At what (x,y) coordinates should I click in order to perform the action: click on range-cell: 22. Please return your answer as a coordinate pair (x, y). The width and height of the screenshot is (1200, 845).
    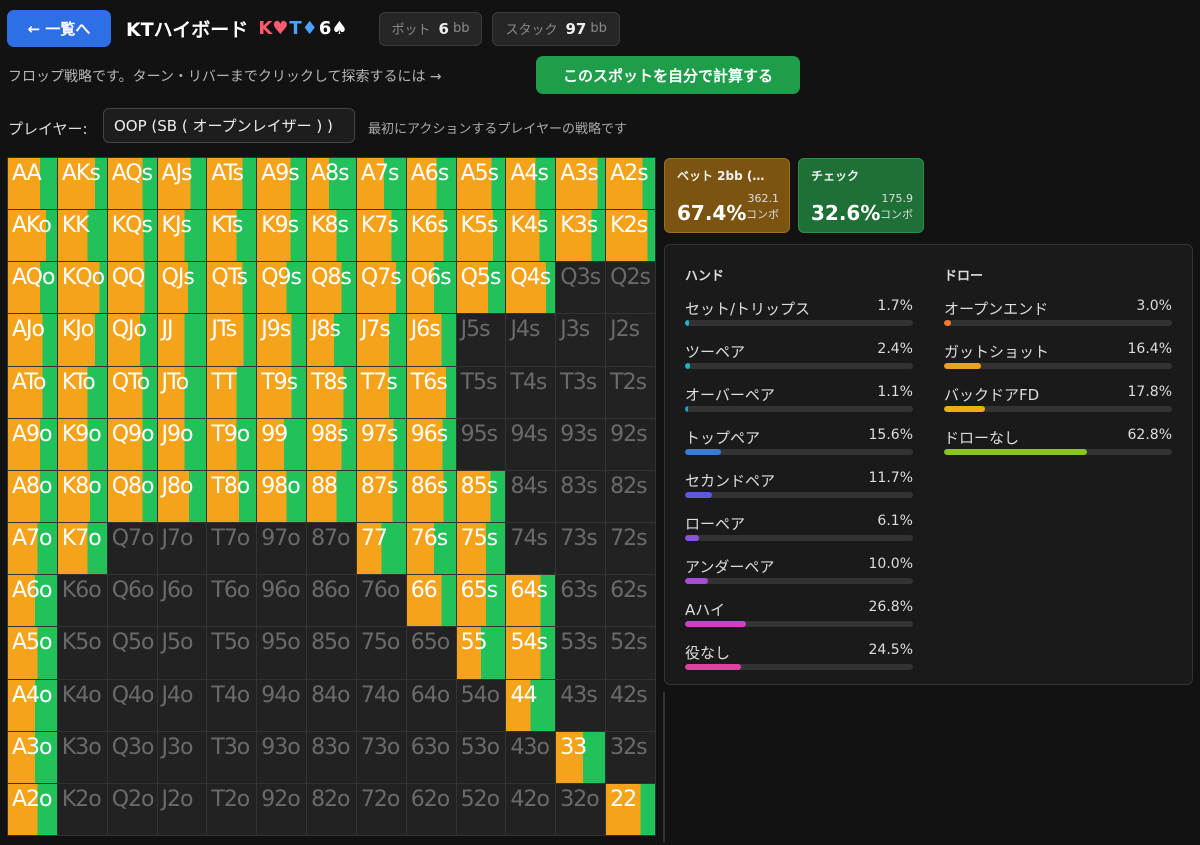
    Looking at the image, I should click on (631, 809).